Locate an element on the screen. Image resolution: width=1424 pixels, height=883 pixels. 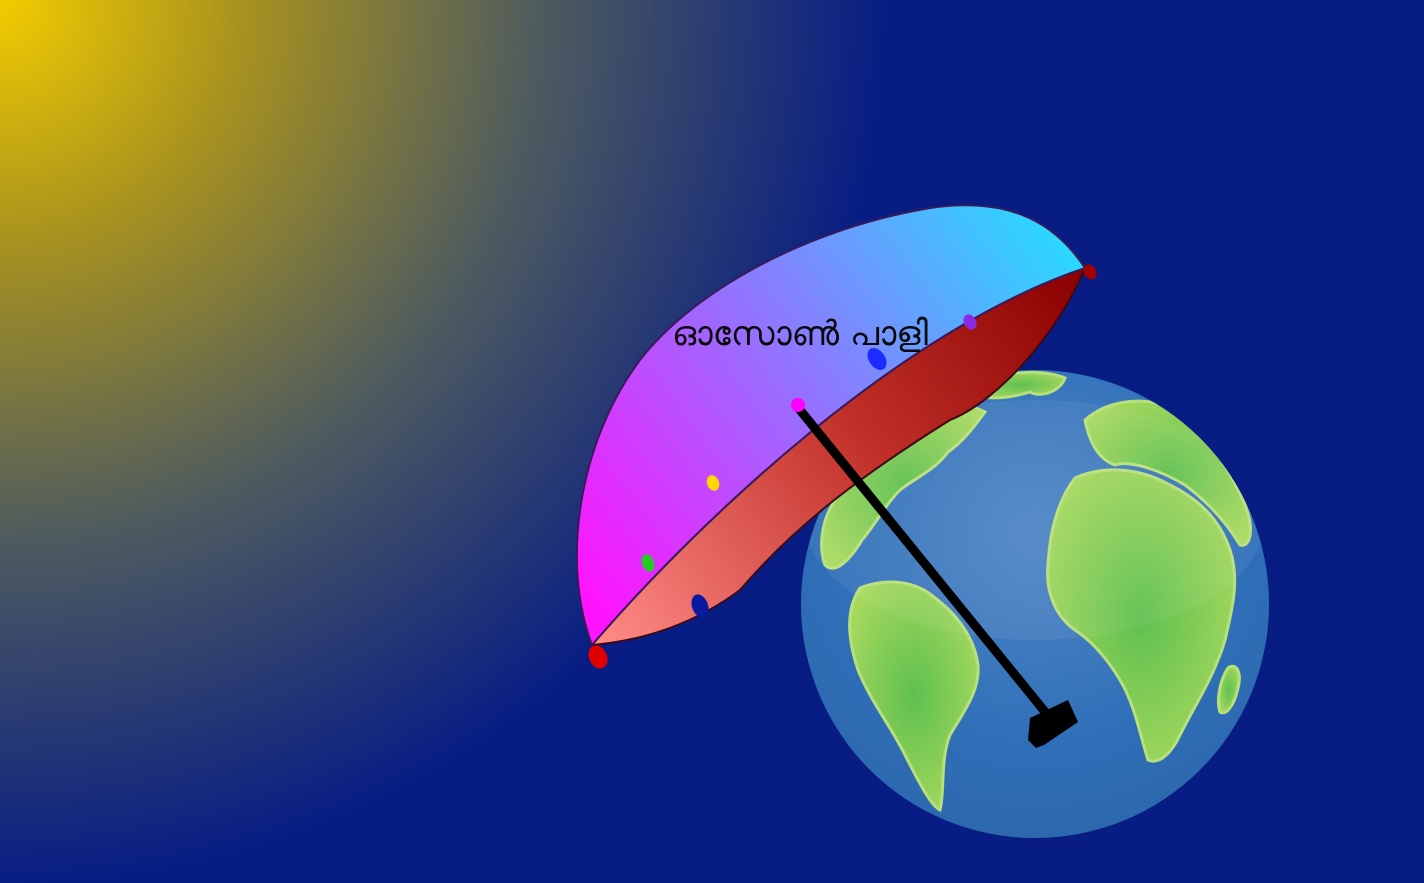
umbrella-shaft is located at coordinates (925, 564).